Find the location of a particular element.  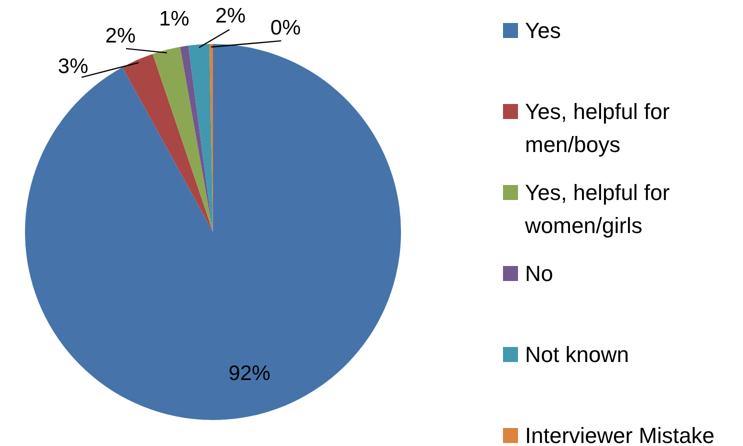

legend-label: Yes, helpful for women/girls is located at coordinates (598, 209).